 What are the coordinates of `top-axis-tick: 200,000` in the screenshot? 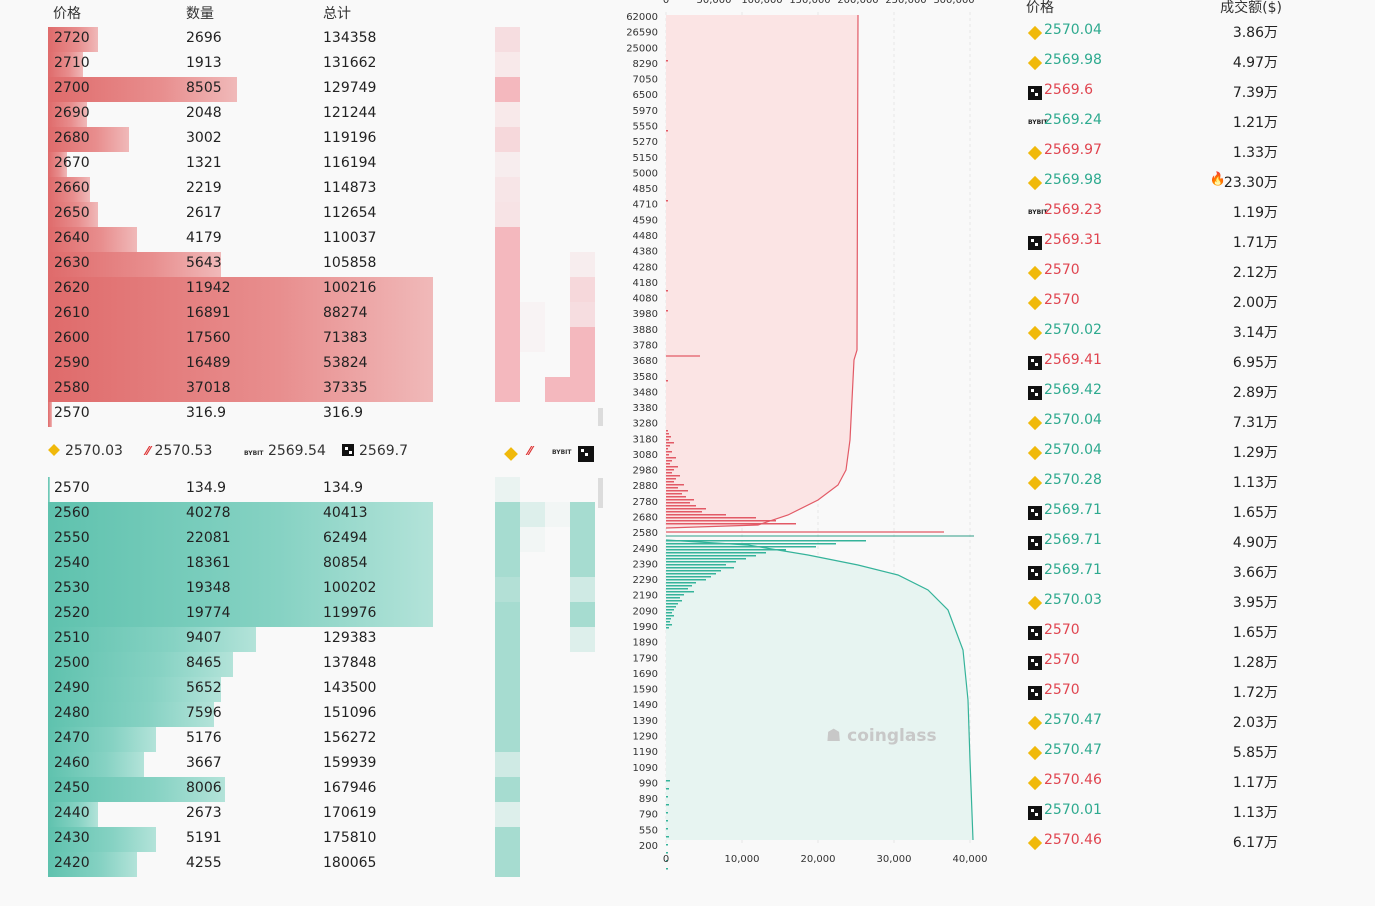 It's located at (857, 3).